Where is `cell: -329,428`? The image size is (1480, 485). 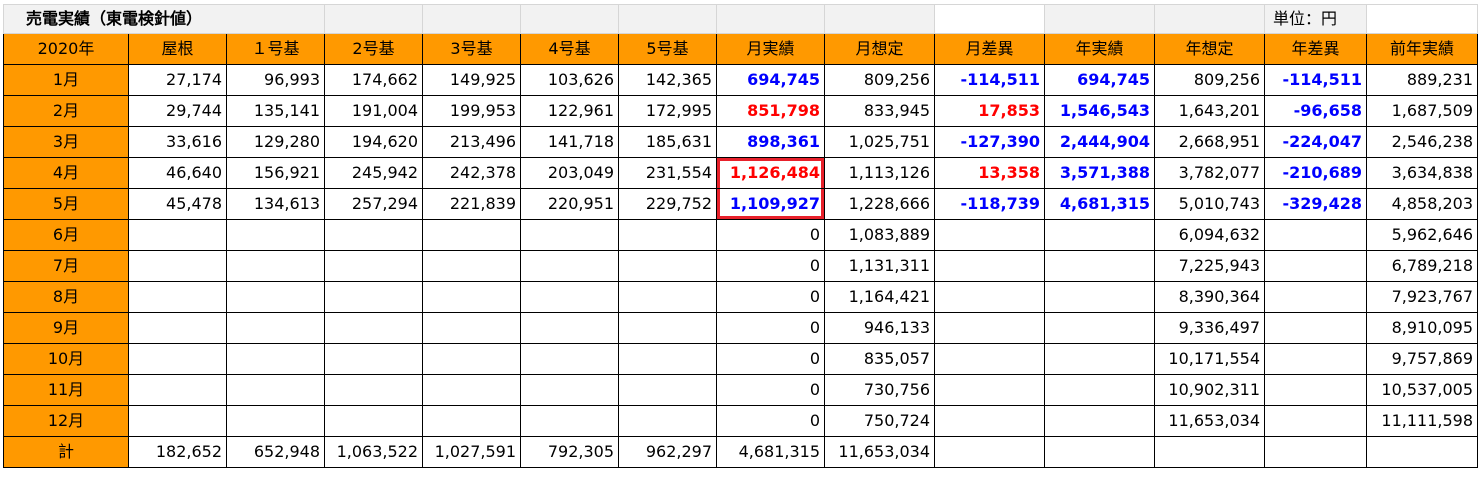 cell: -329,428 is located at coordinates (1315, 204).